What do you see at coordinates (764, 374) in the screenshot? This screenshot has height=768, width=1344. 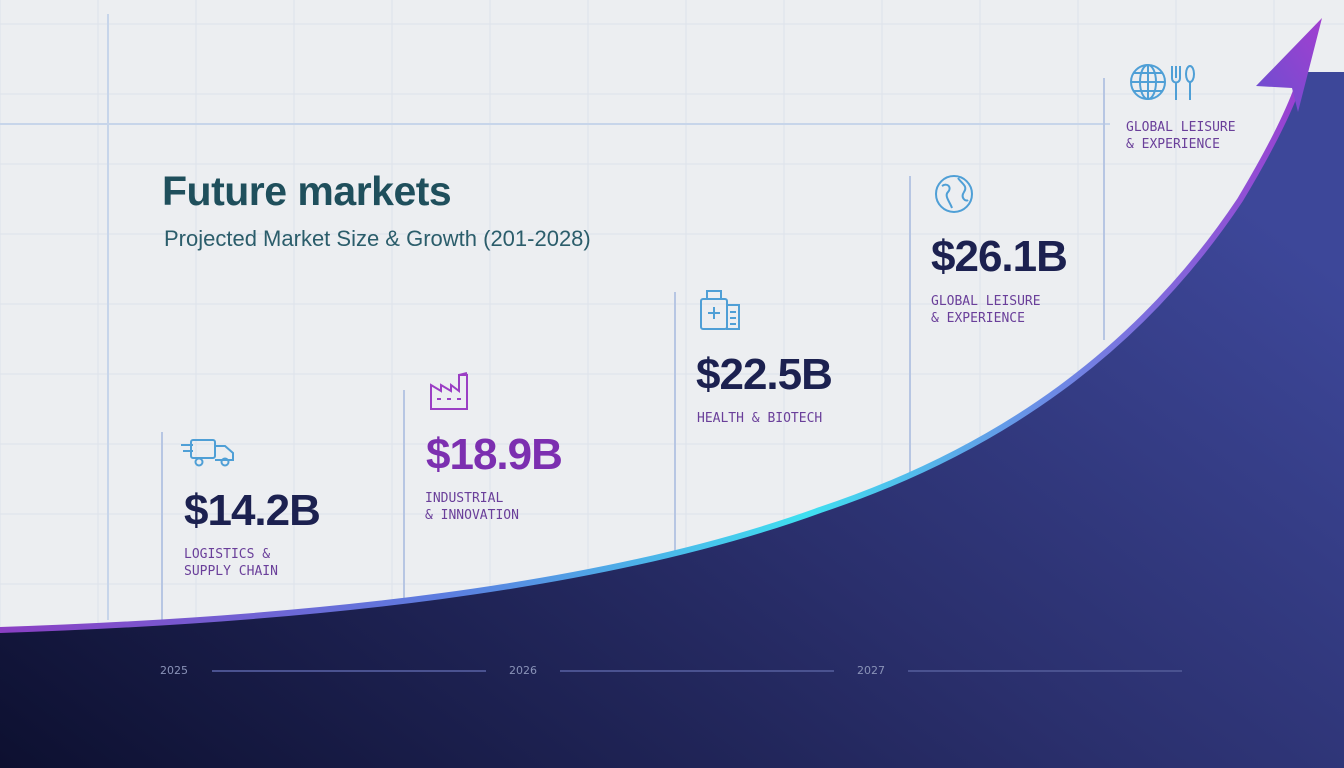 I see `value-label-health: $22.5B` at bounding box center [764, 374].